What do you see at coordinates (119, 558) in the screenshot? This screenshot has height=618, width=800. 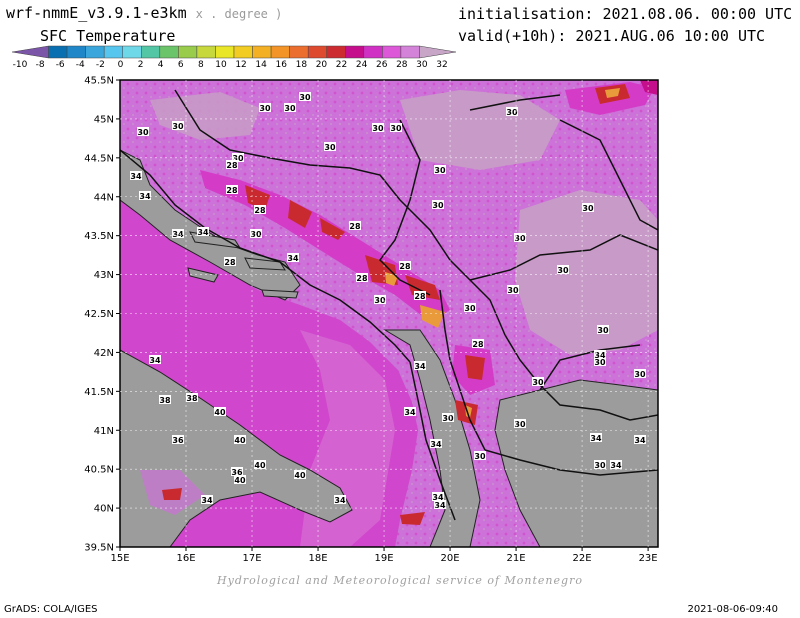 I see `lon-tick-label: 15E` at bounding box center [119, 558].